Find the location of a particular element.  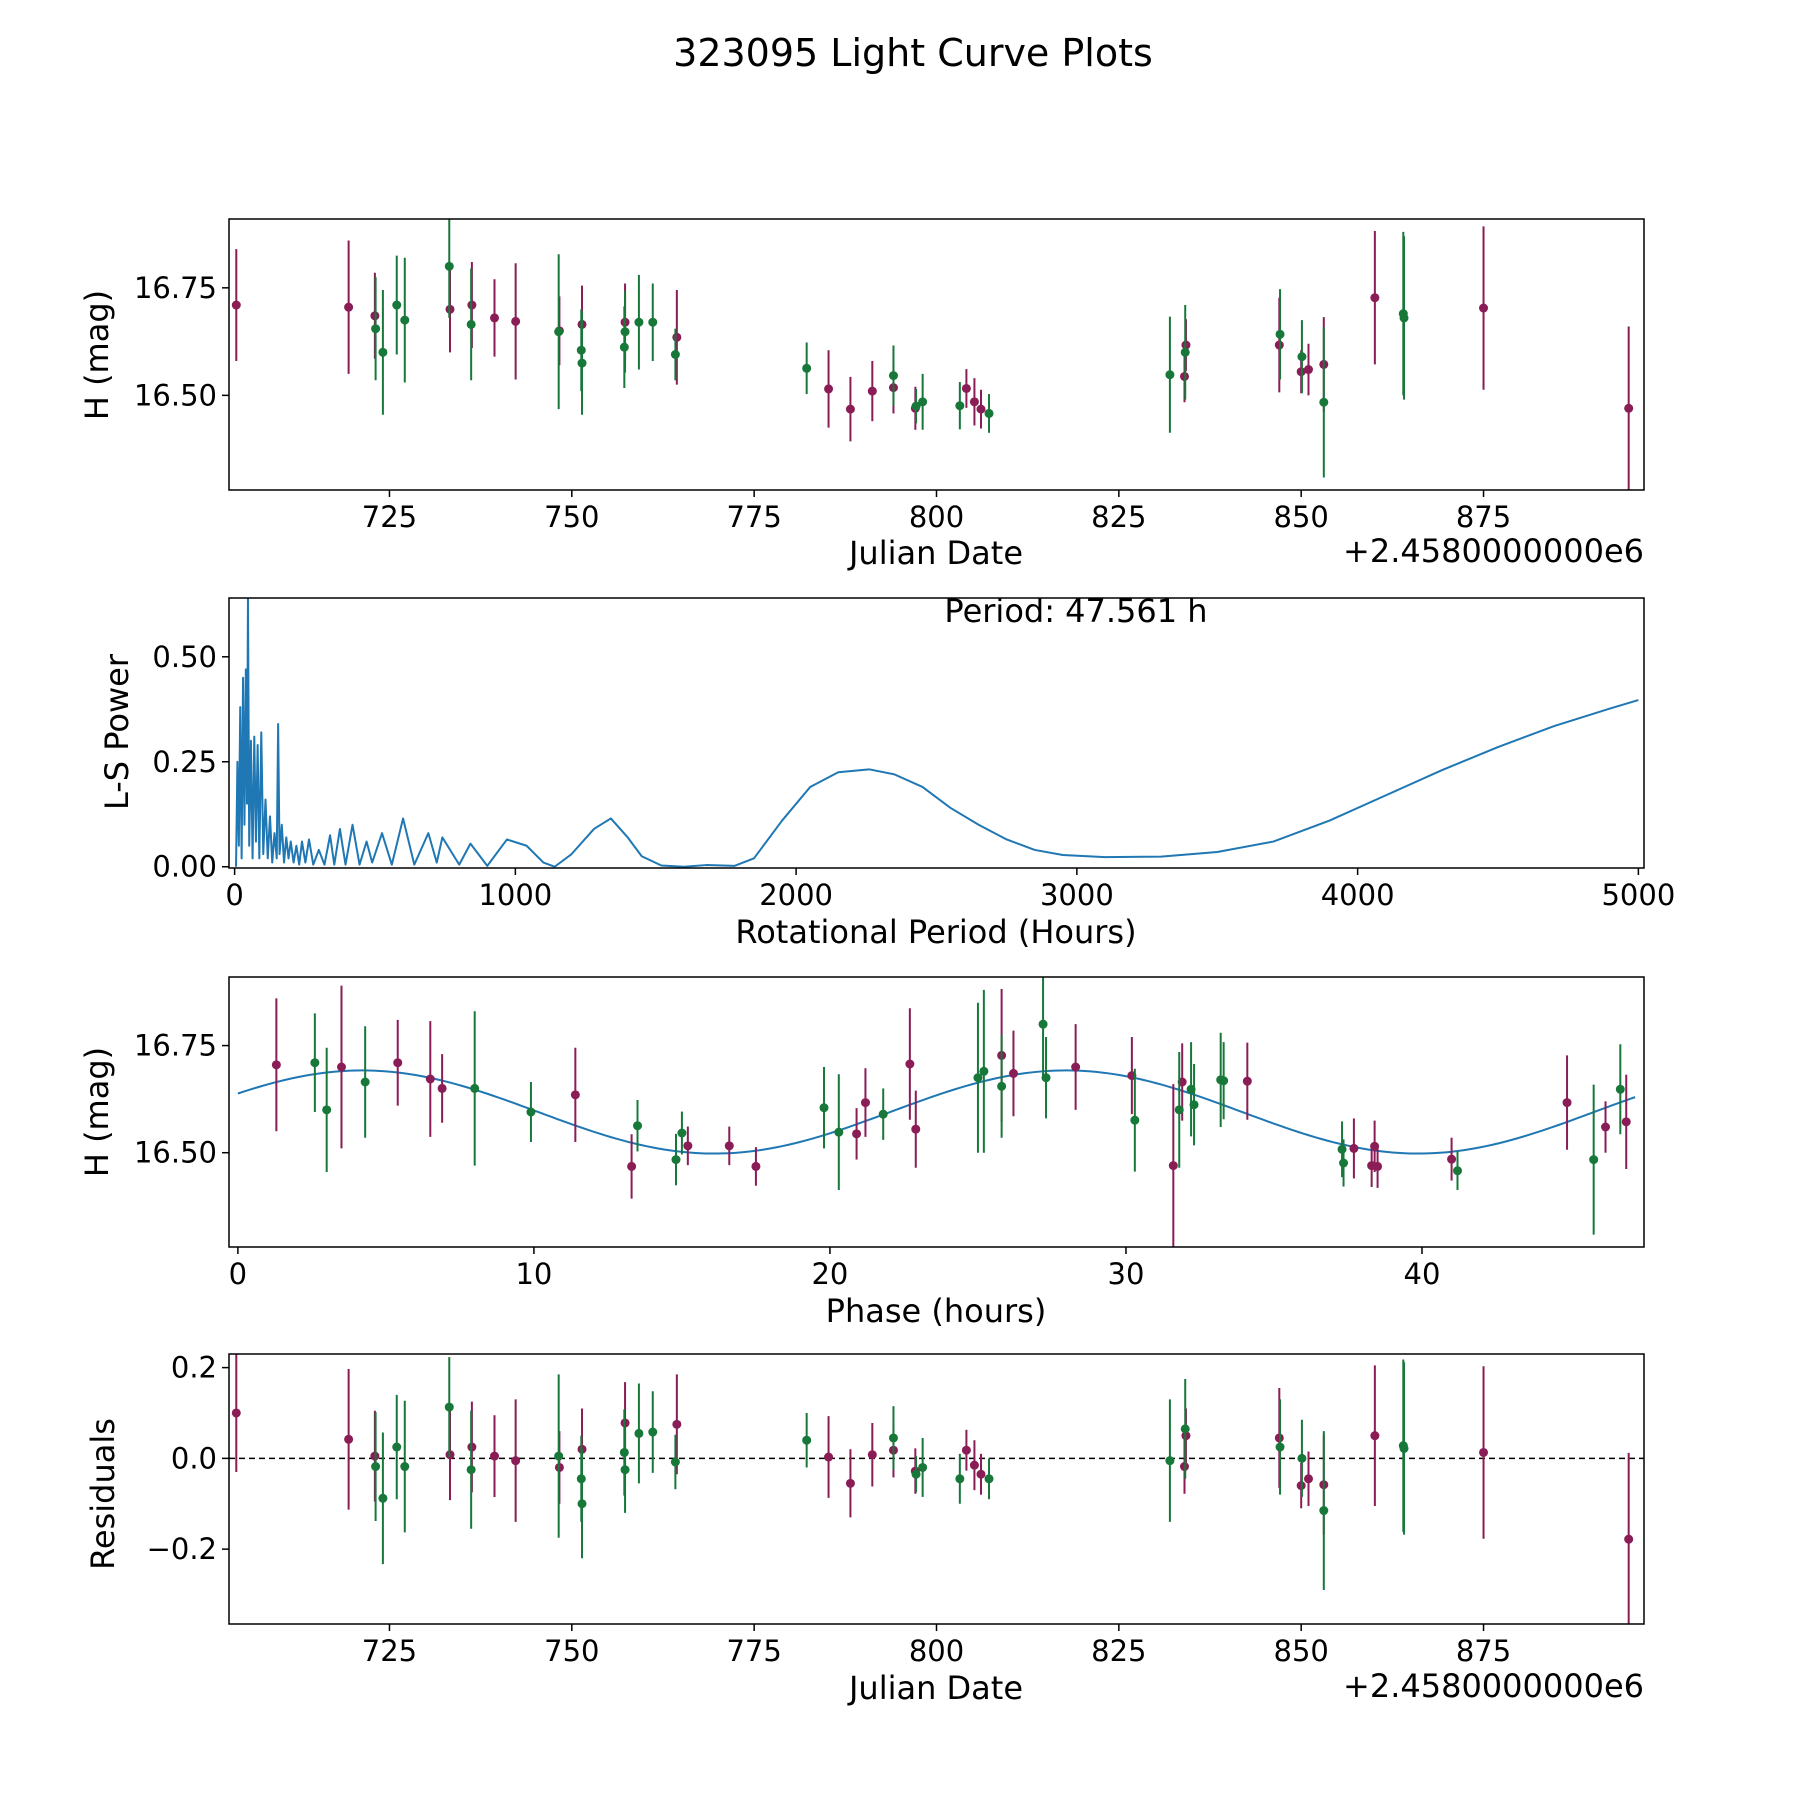

figure-title: 323095 Light Curve Plots is located at coordinates (913, 53).